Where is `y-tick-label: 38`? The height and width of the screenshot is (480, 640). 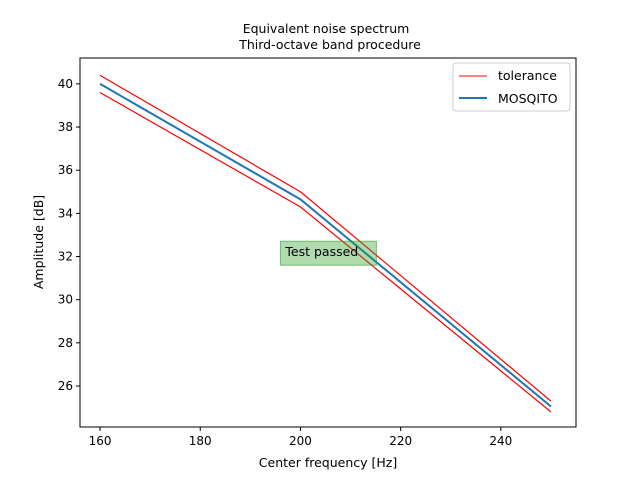
y-tick-label: 38 is located at coordinates (65, 127).